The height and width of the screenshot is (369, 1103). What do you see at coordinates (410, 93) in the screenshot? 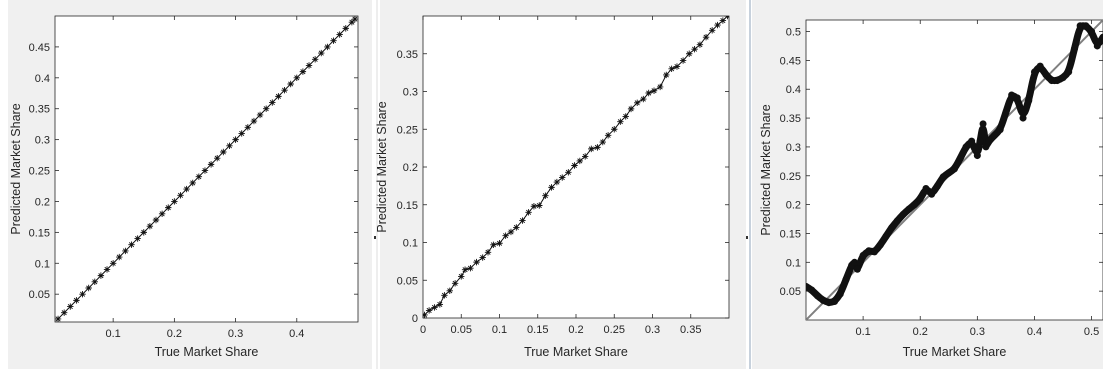
I see `y-tick-label: 0.3` at bounding box center [410, 93].